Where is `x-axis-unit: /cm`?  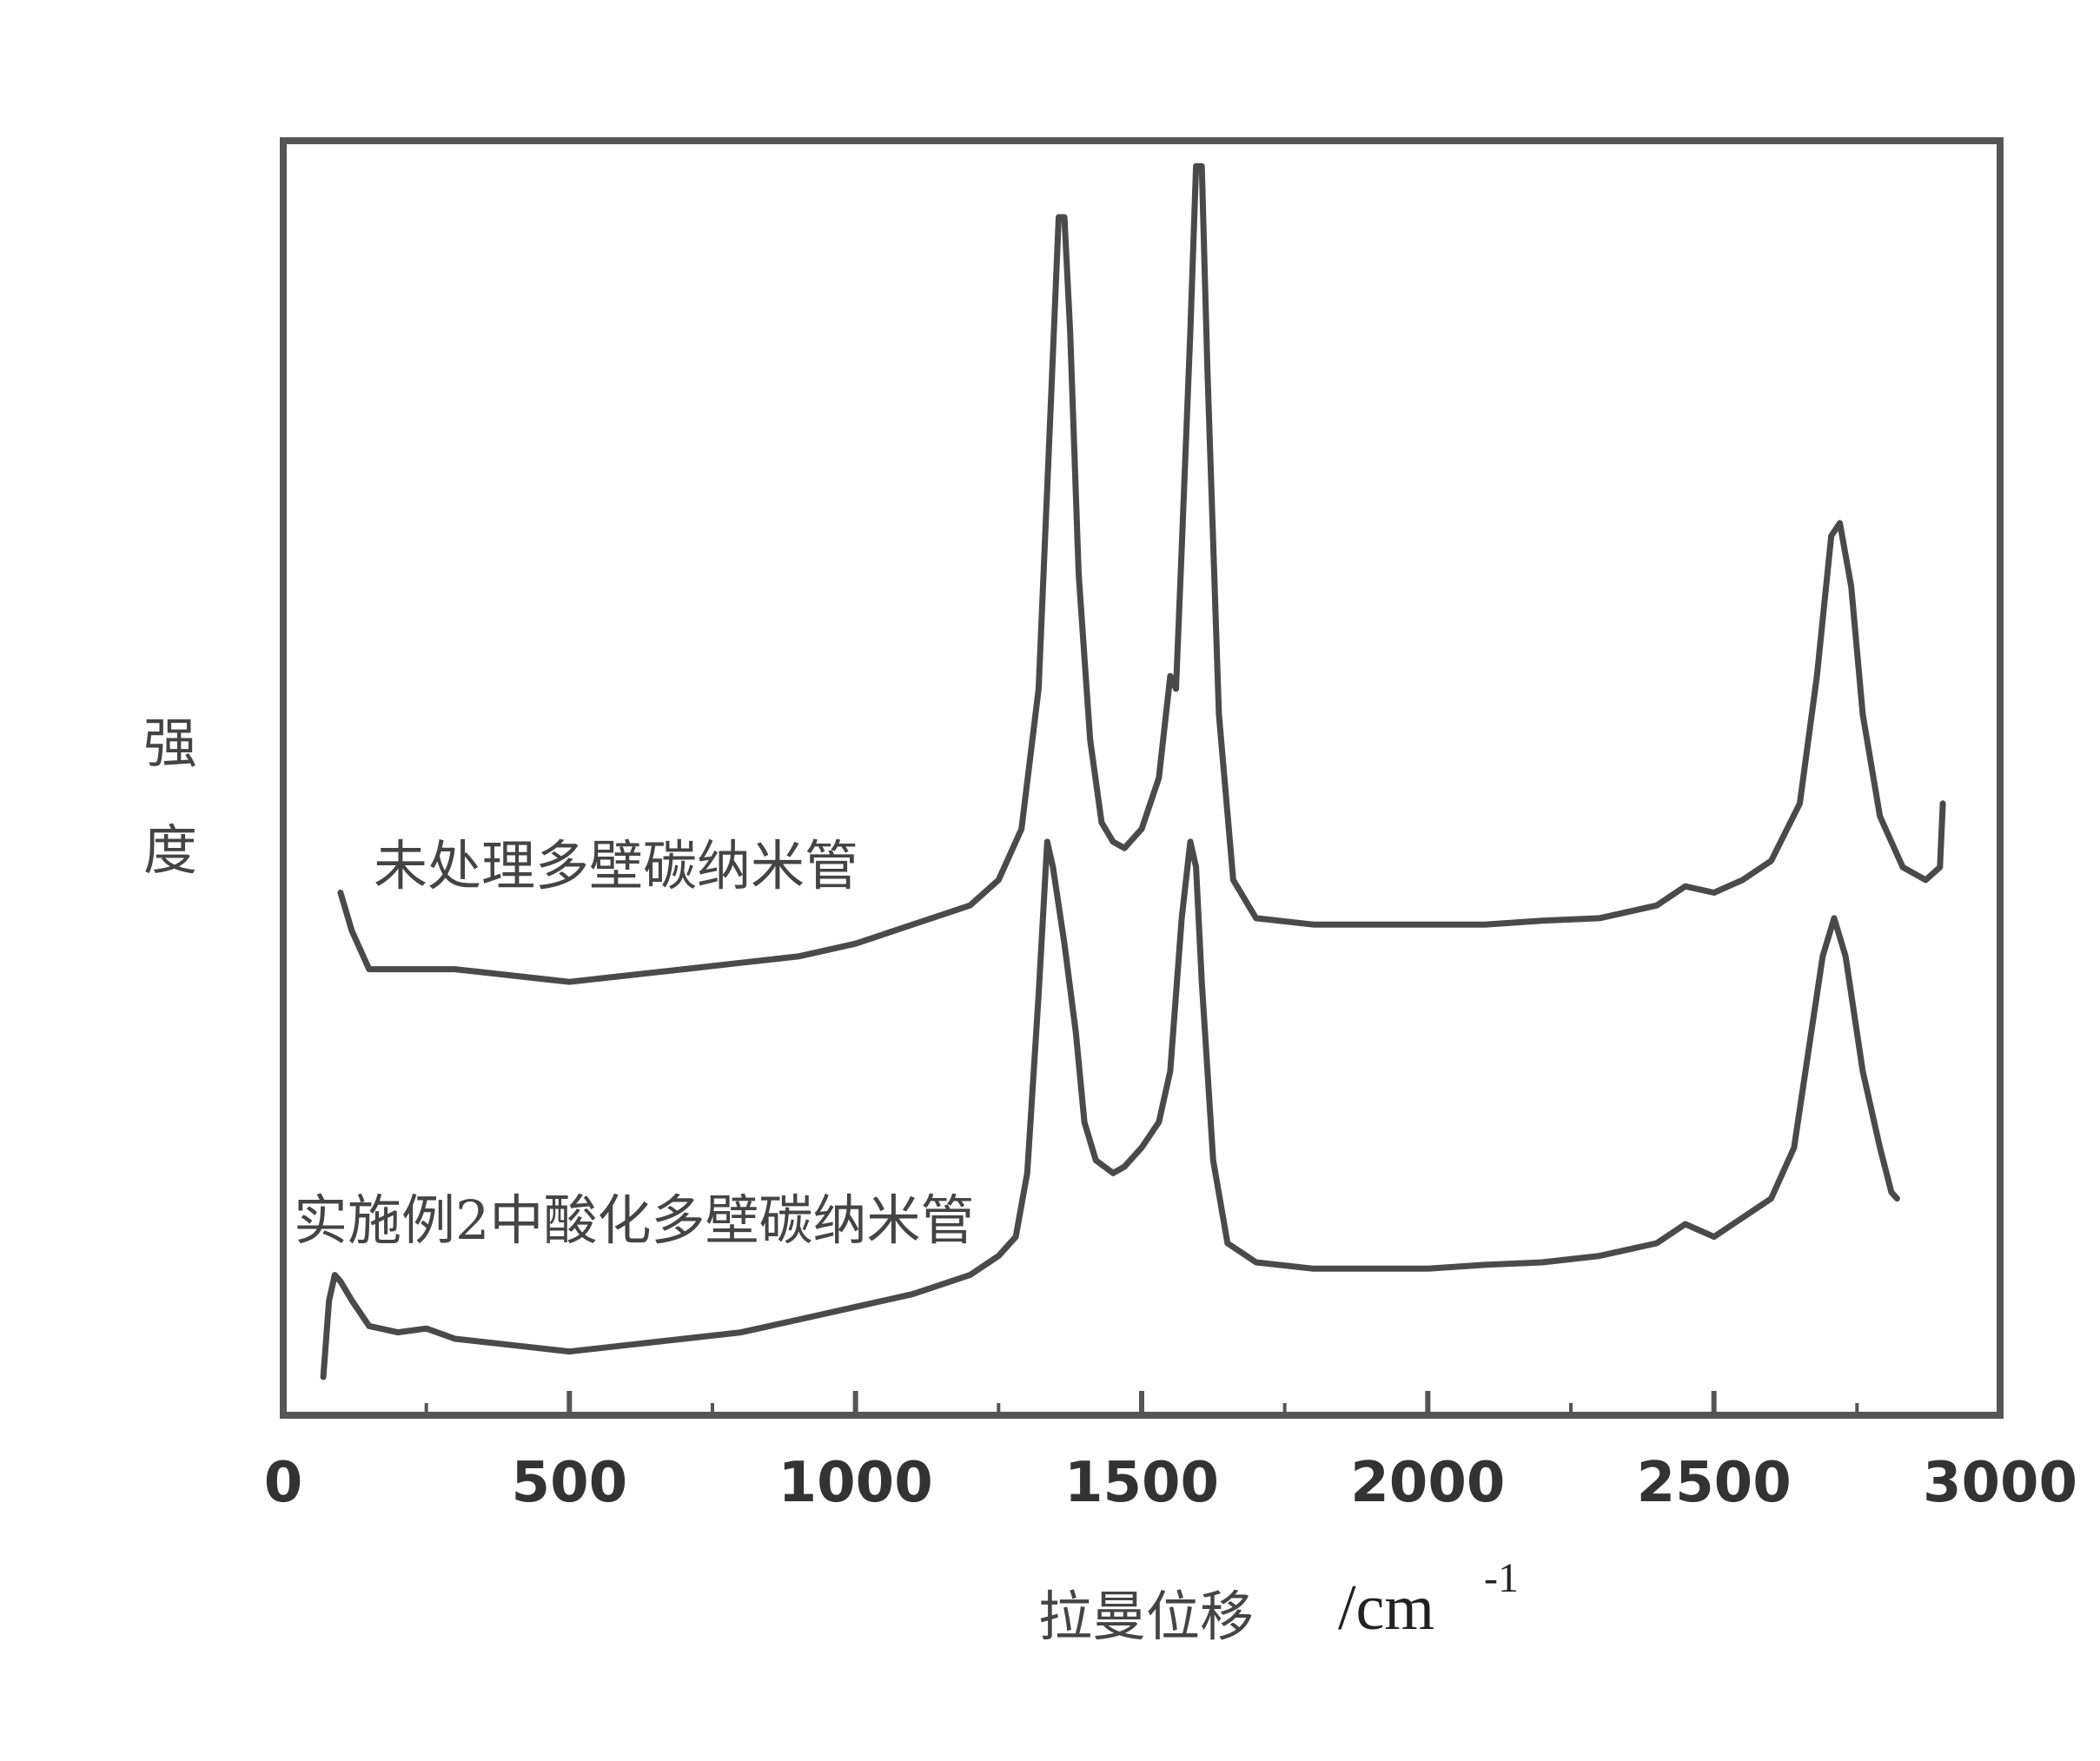
x-axis-unit: /cm is located at coordinates (1386, 1608).